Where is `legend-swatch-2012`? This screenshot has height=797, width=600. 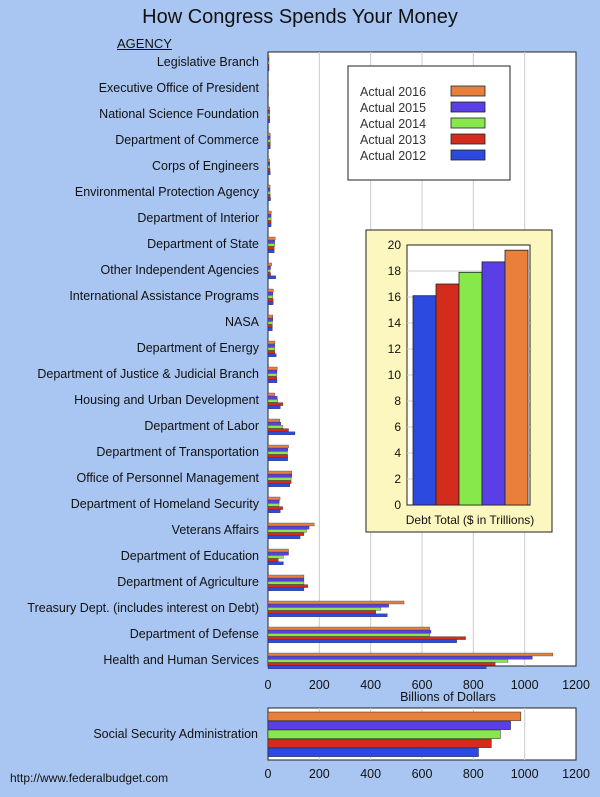 legend-swatch-2012 is located at coordinates (468, 155).